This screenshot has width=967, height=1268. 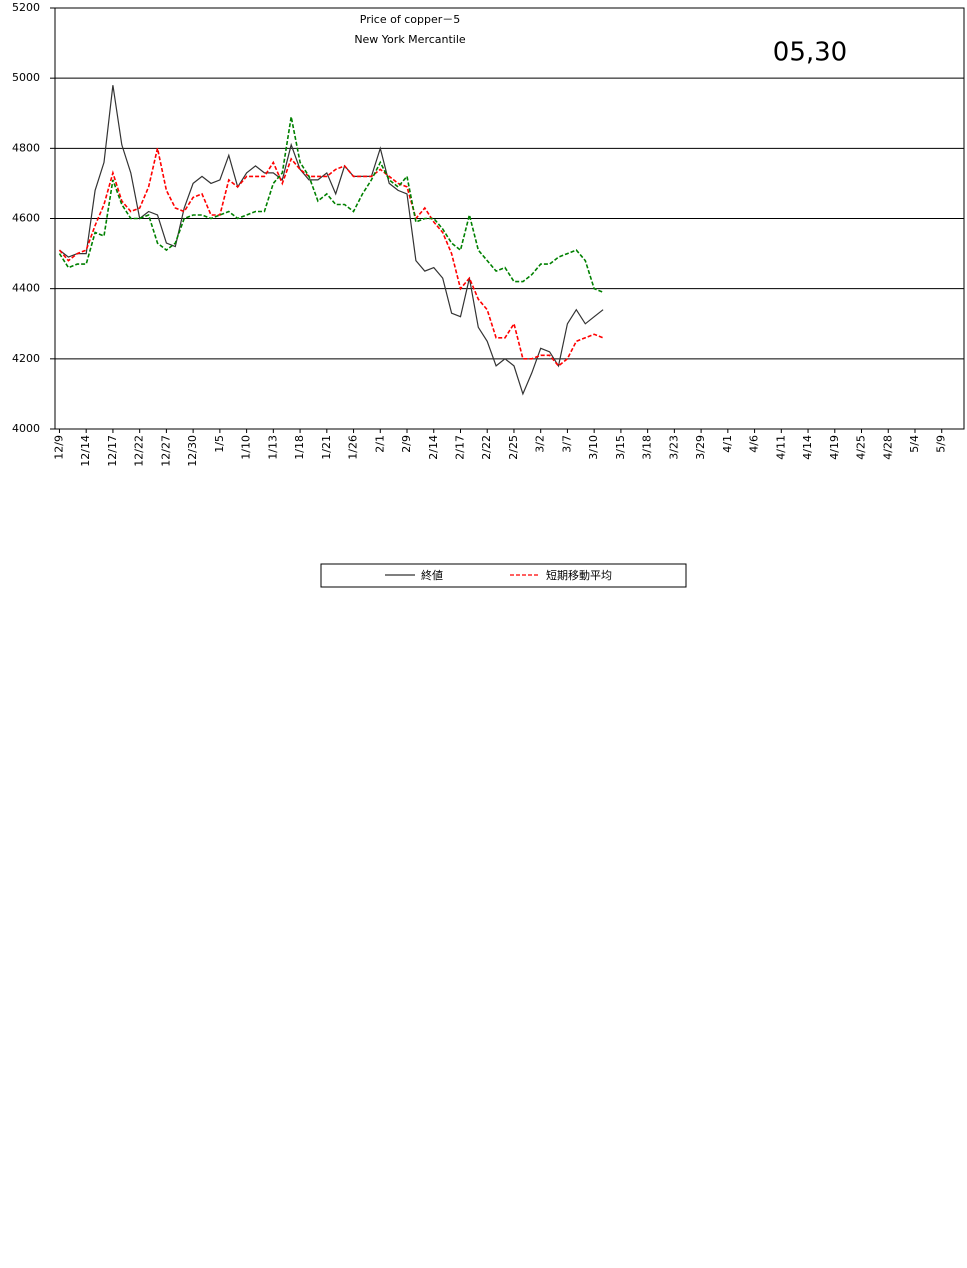 What do you see at coordinates (834, 447) in the screenshot?
I see `x-tick-label: 4/19` at bounding box center [834, 447].